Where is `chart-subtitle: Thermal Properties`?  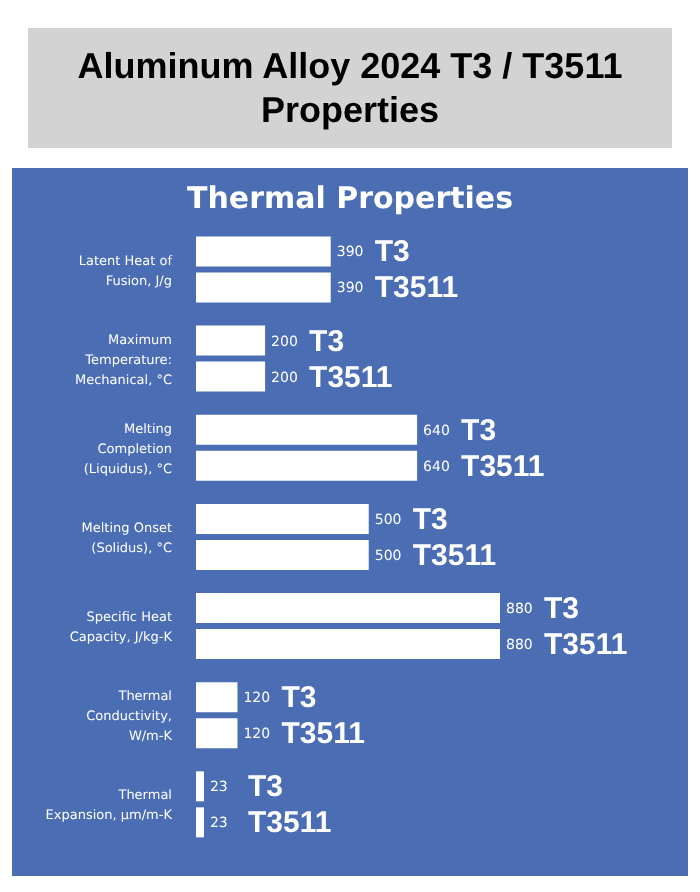
chart-subtitle: Thermal Properties is located at coordinates (349, 197).